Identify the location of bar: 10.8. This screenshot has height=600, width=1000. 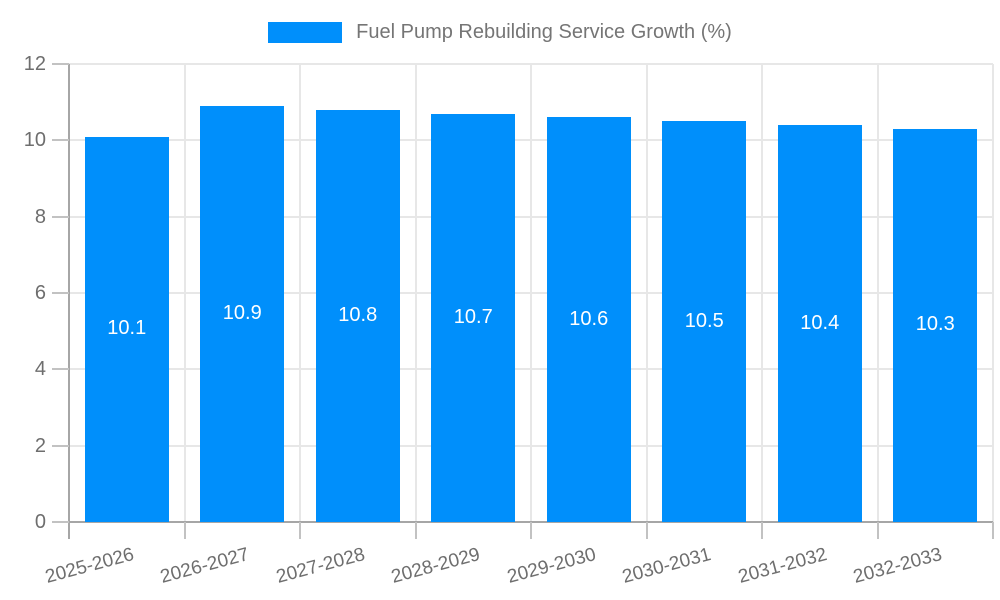
(357, 315).